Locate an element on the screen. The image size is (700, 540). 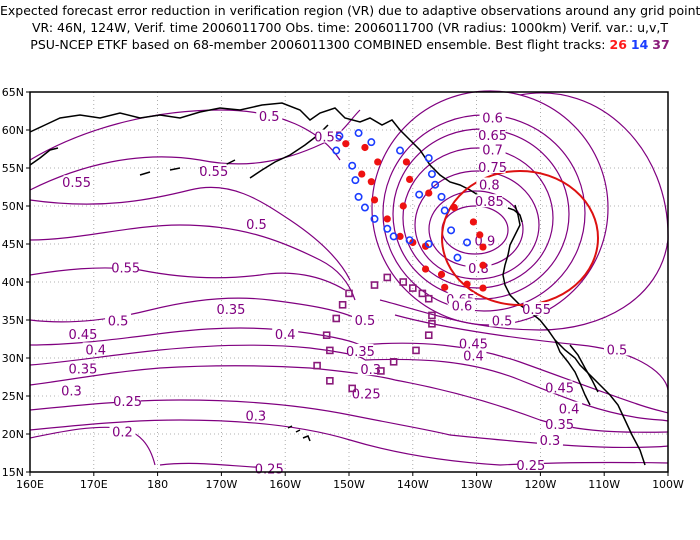
y-tick-label: 50N is located at coordinates (13, 206).